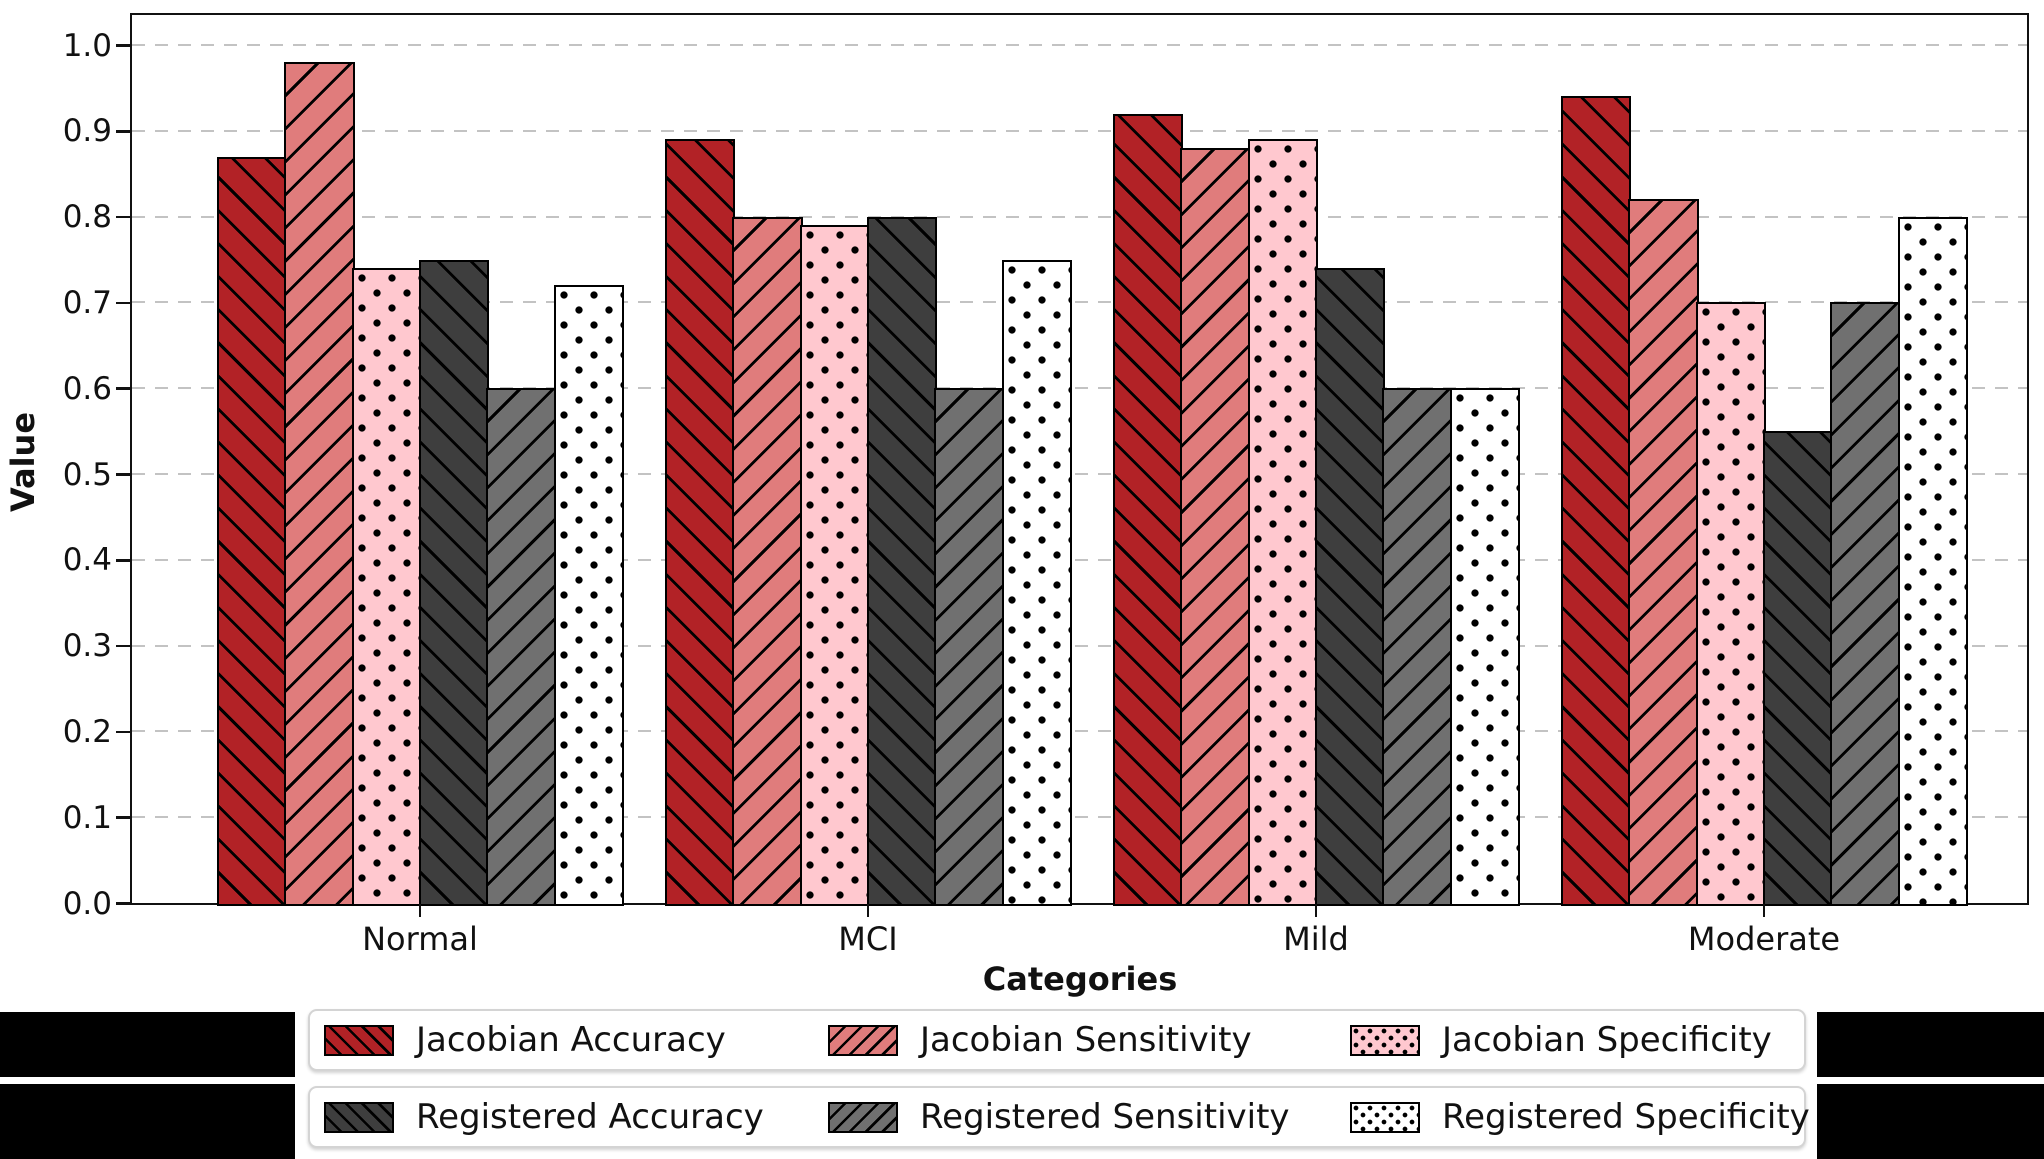 The width and height of the screenshot is (2044, 1159). Describe the element at coordinates (87, 731) in the screenshot. I see `y-tick-label: 0.2` at that location.